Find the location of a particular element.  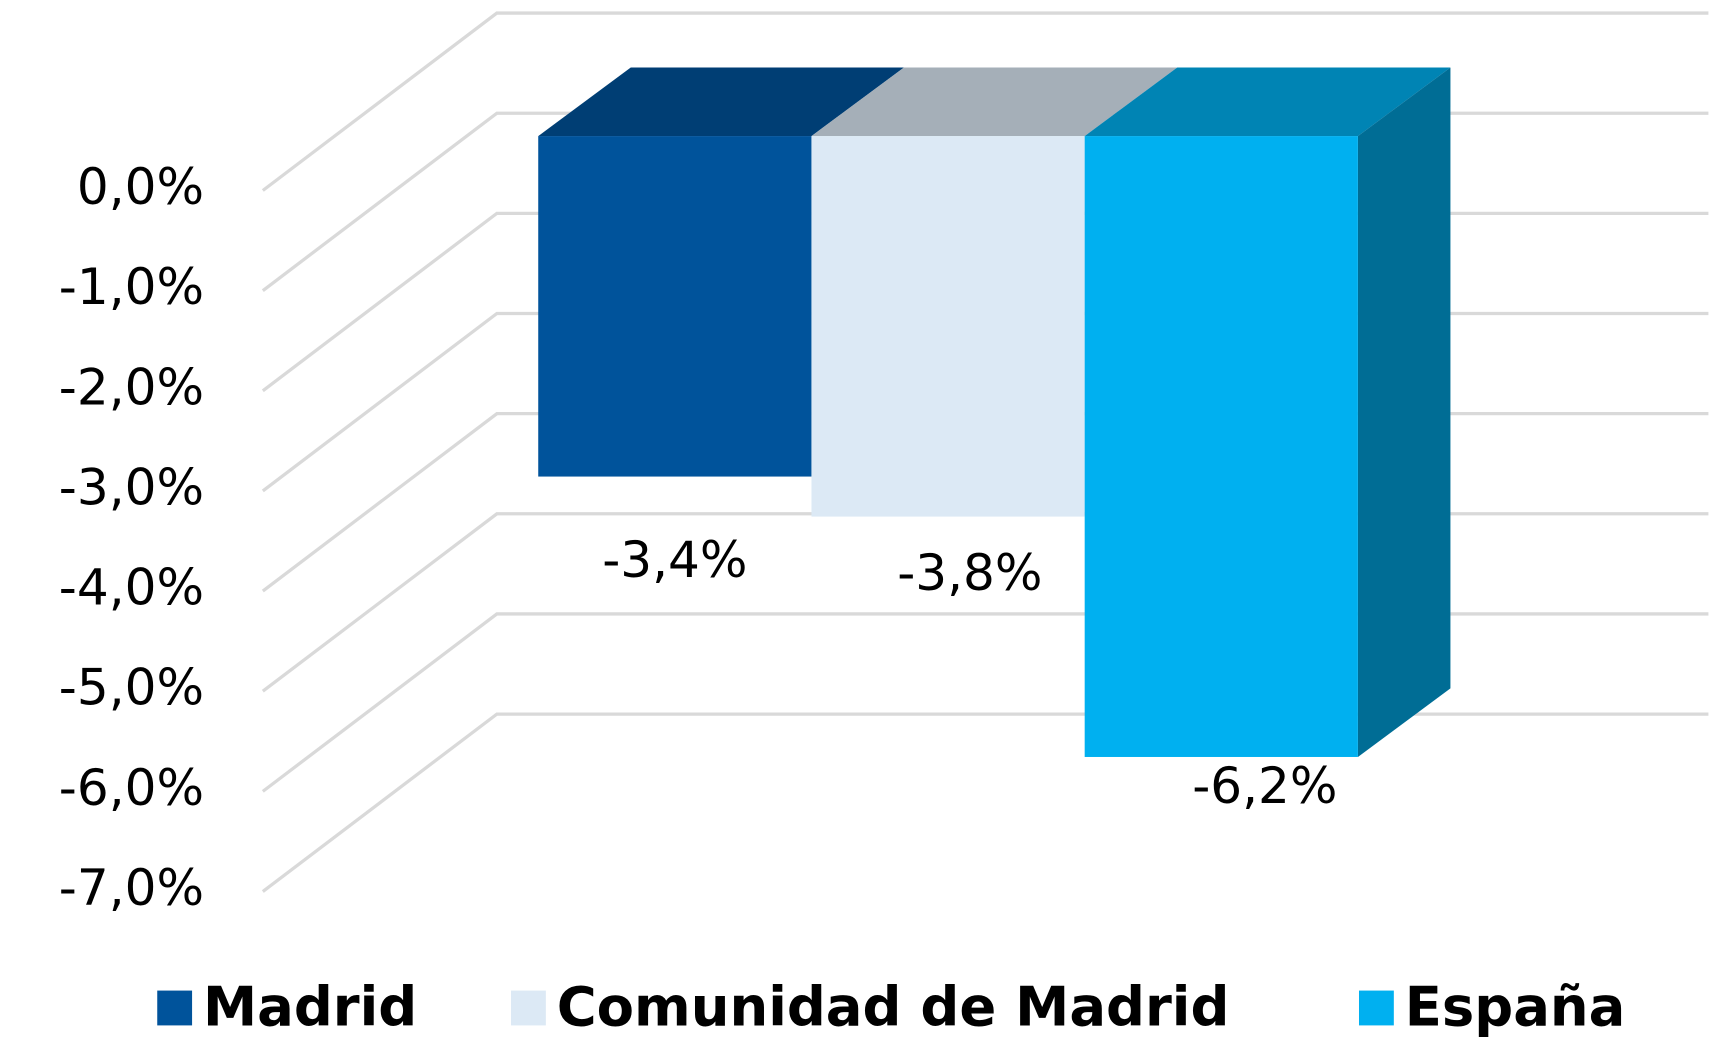

legend-label: España is located at coordinates (1515, 1006).